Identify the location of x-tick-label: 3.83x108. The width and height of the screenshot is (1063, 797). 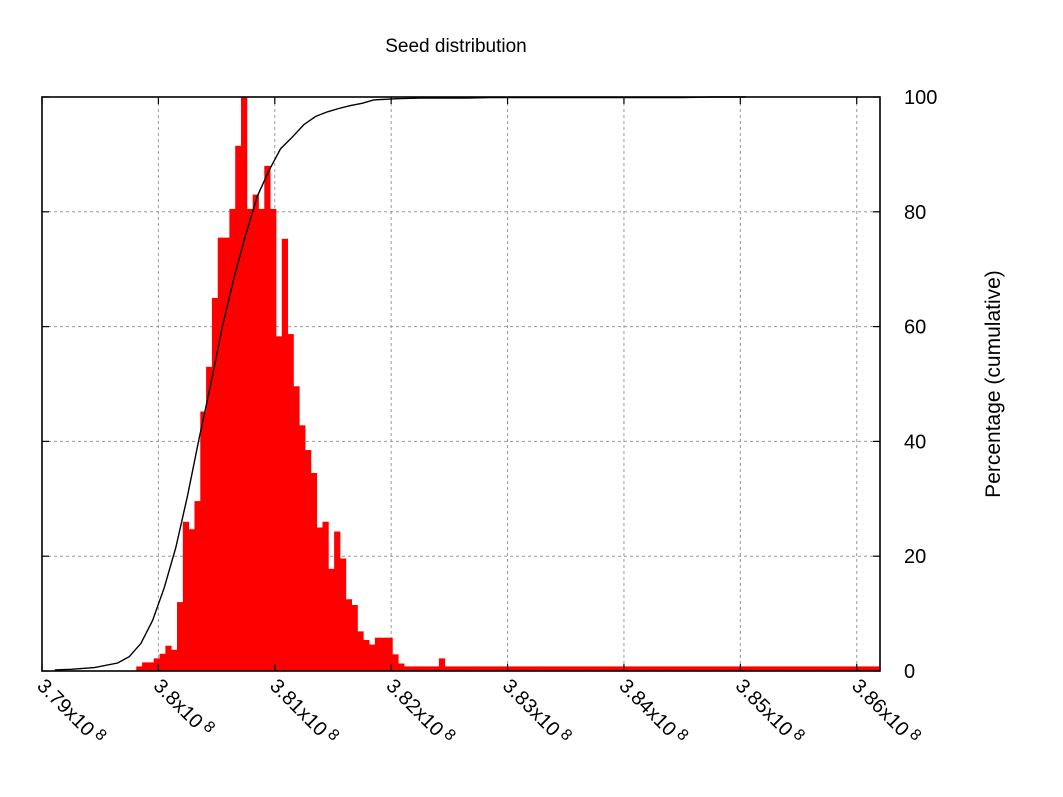
(536, 711).